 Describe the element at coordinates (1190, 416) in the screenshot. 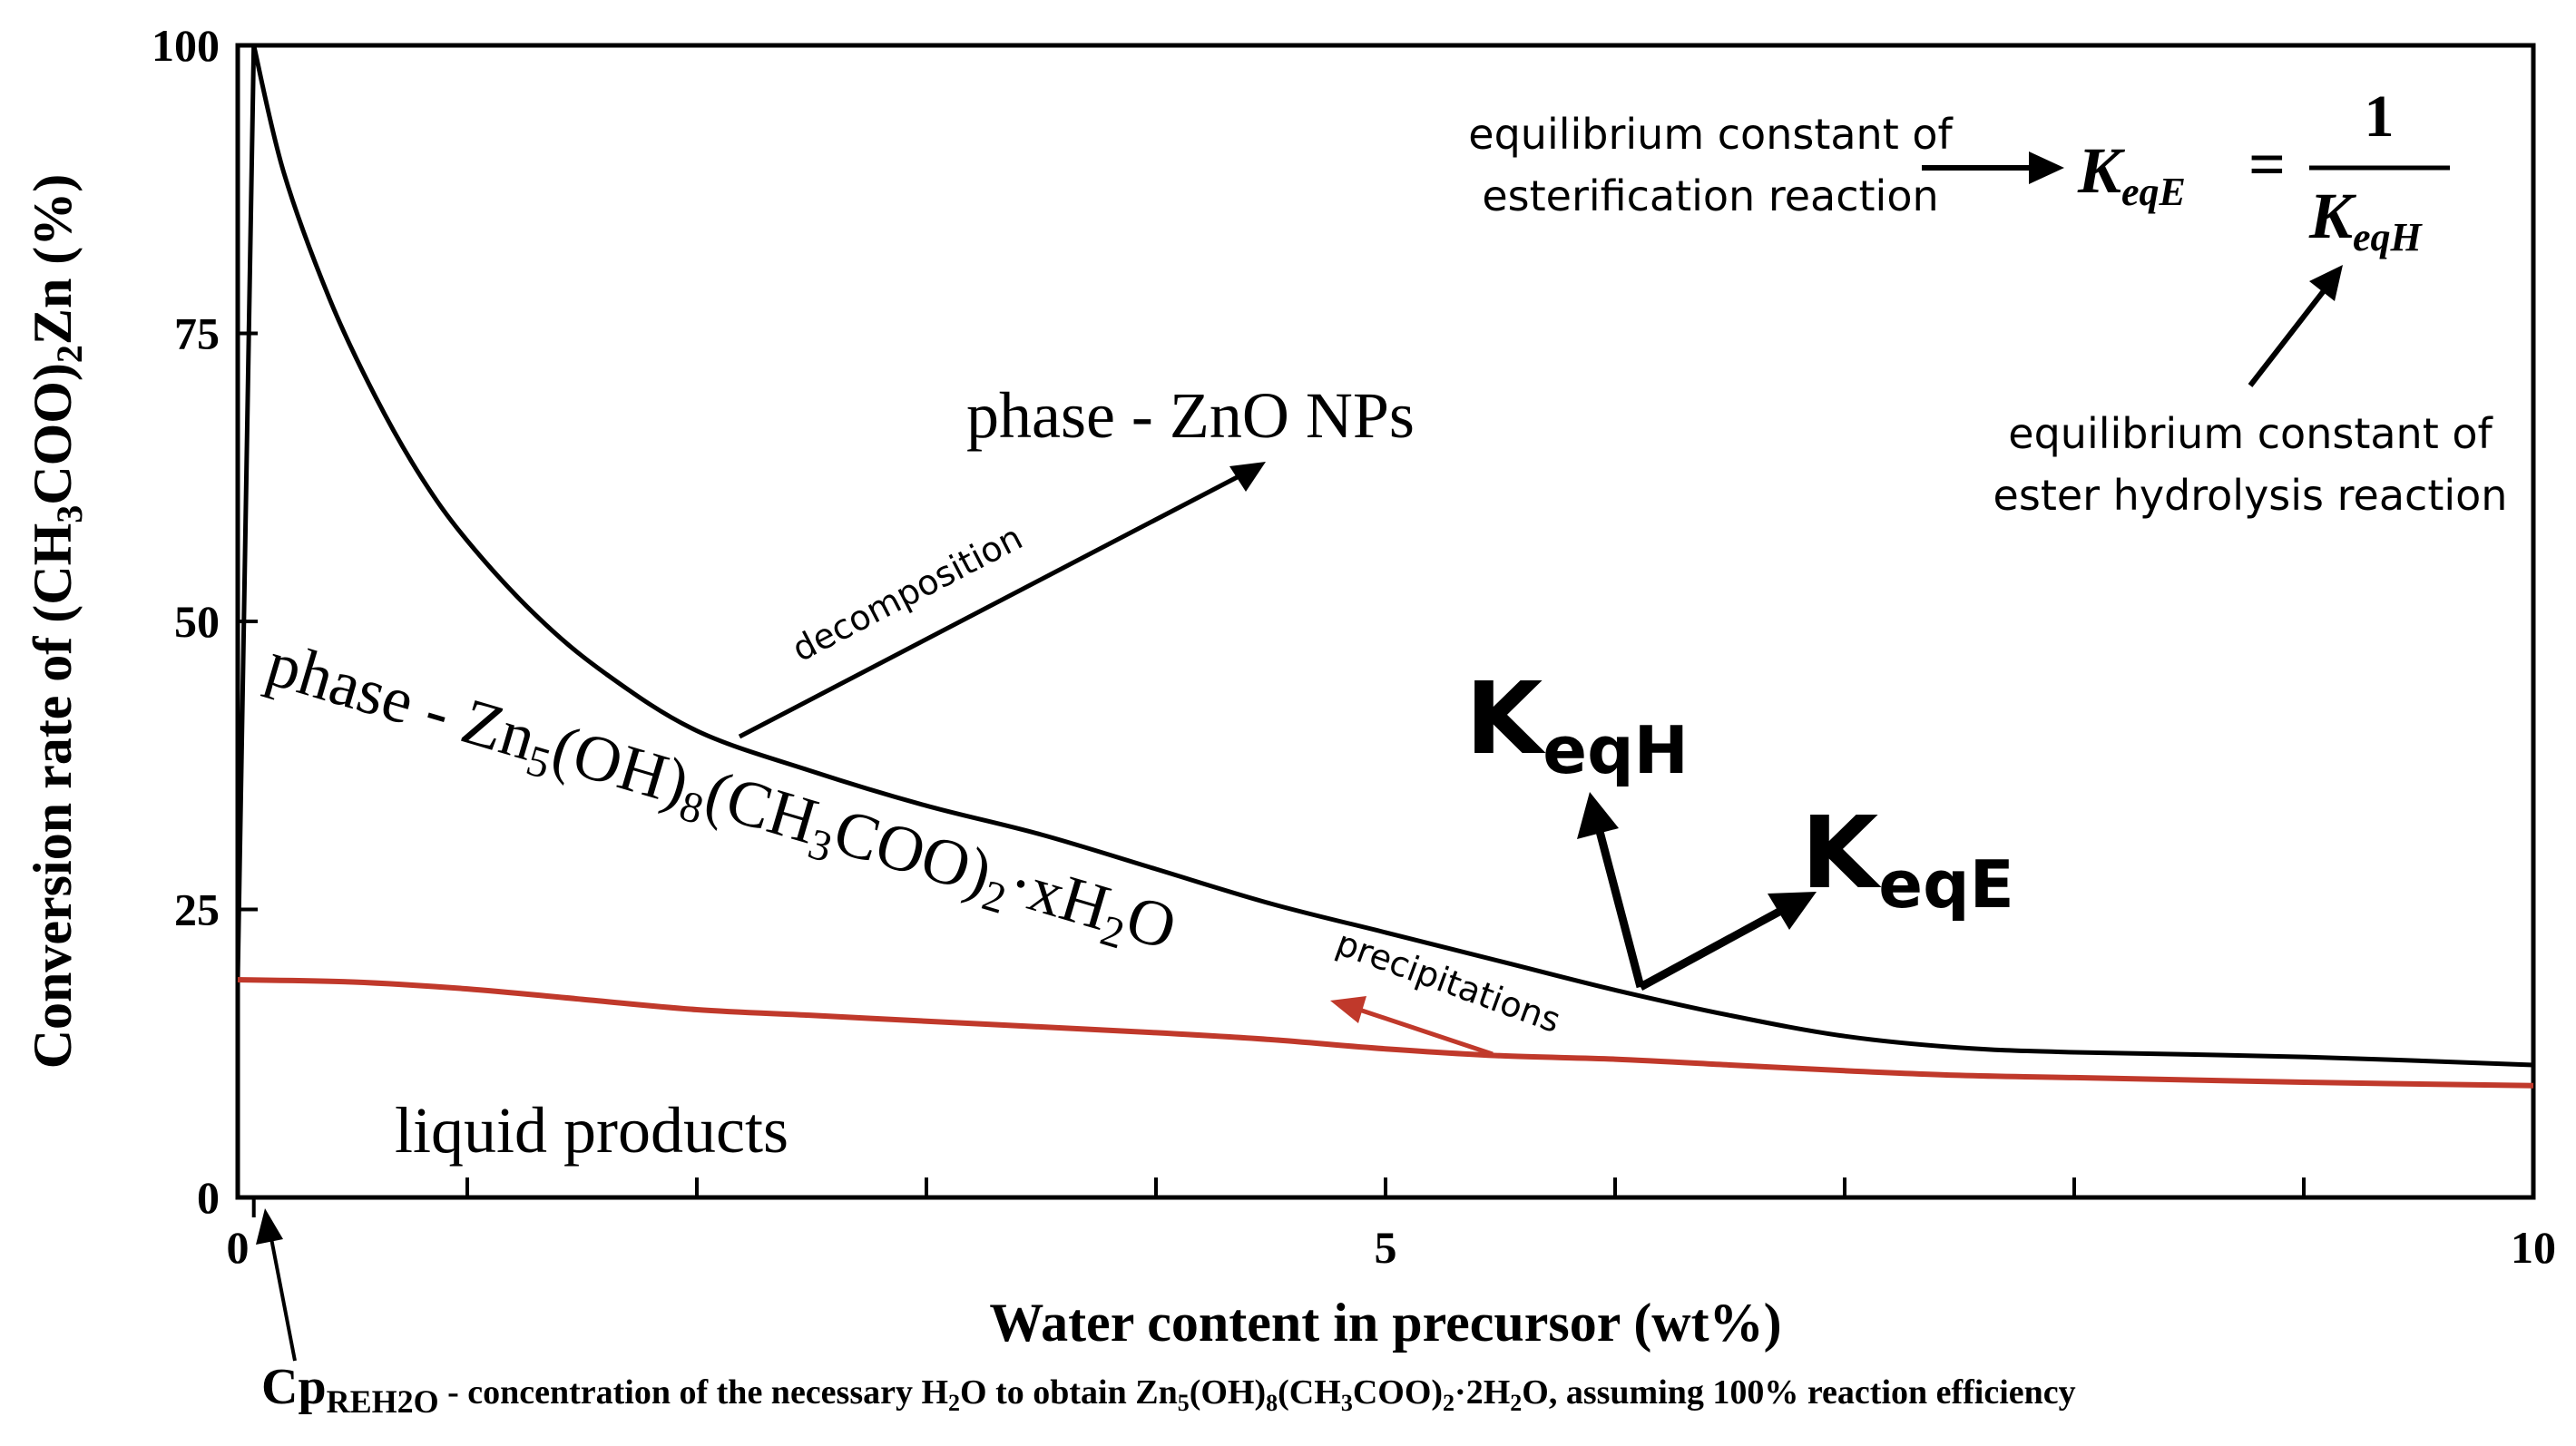

I see `region-label-zno: phase - ZnO NPs` at that location.